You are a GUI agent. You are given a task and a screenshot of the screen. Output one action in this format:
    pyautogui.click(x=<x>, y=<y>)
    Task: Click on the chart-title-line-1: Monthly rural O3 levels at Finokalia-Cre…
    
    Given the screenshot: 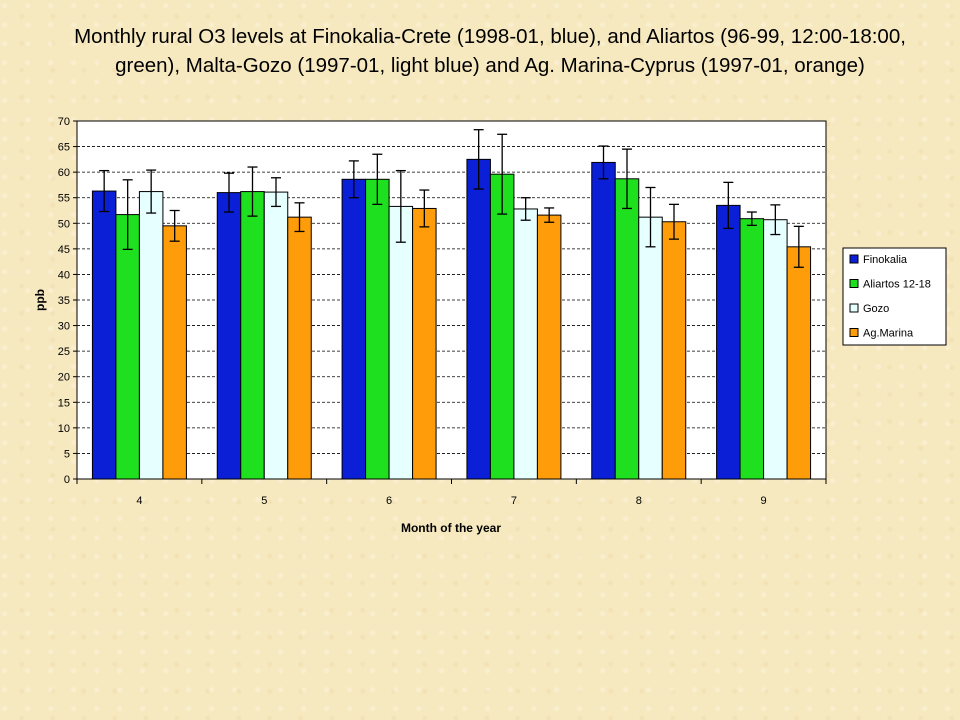 What is the action you would take?
    pyautogui.click(x=490, y=36)
    